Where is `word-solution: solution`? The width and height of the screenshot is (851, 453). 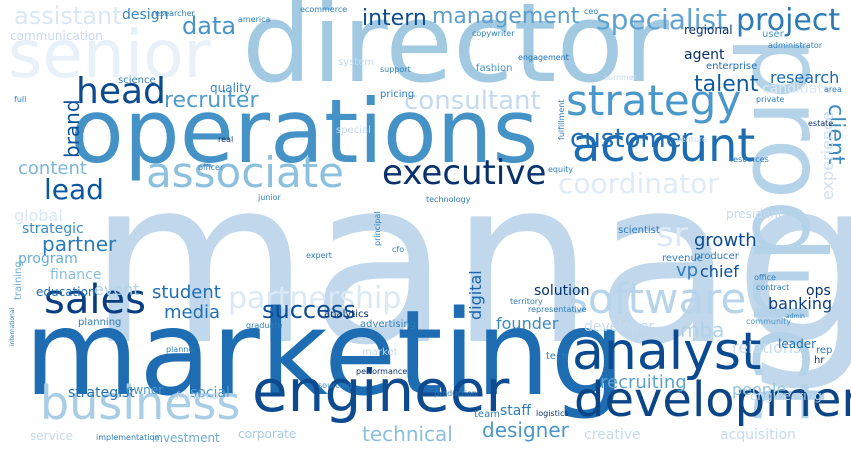 word-solution: solution is located at coordinates (562, 291).